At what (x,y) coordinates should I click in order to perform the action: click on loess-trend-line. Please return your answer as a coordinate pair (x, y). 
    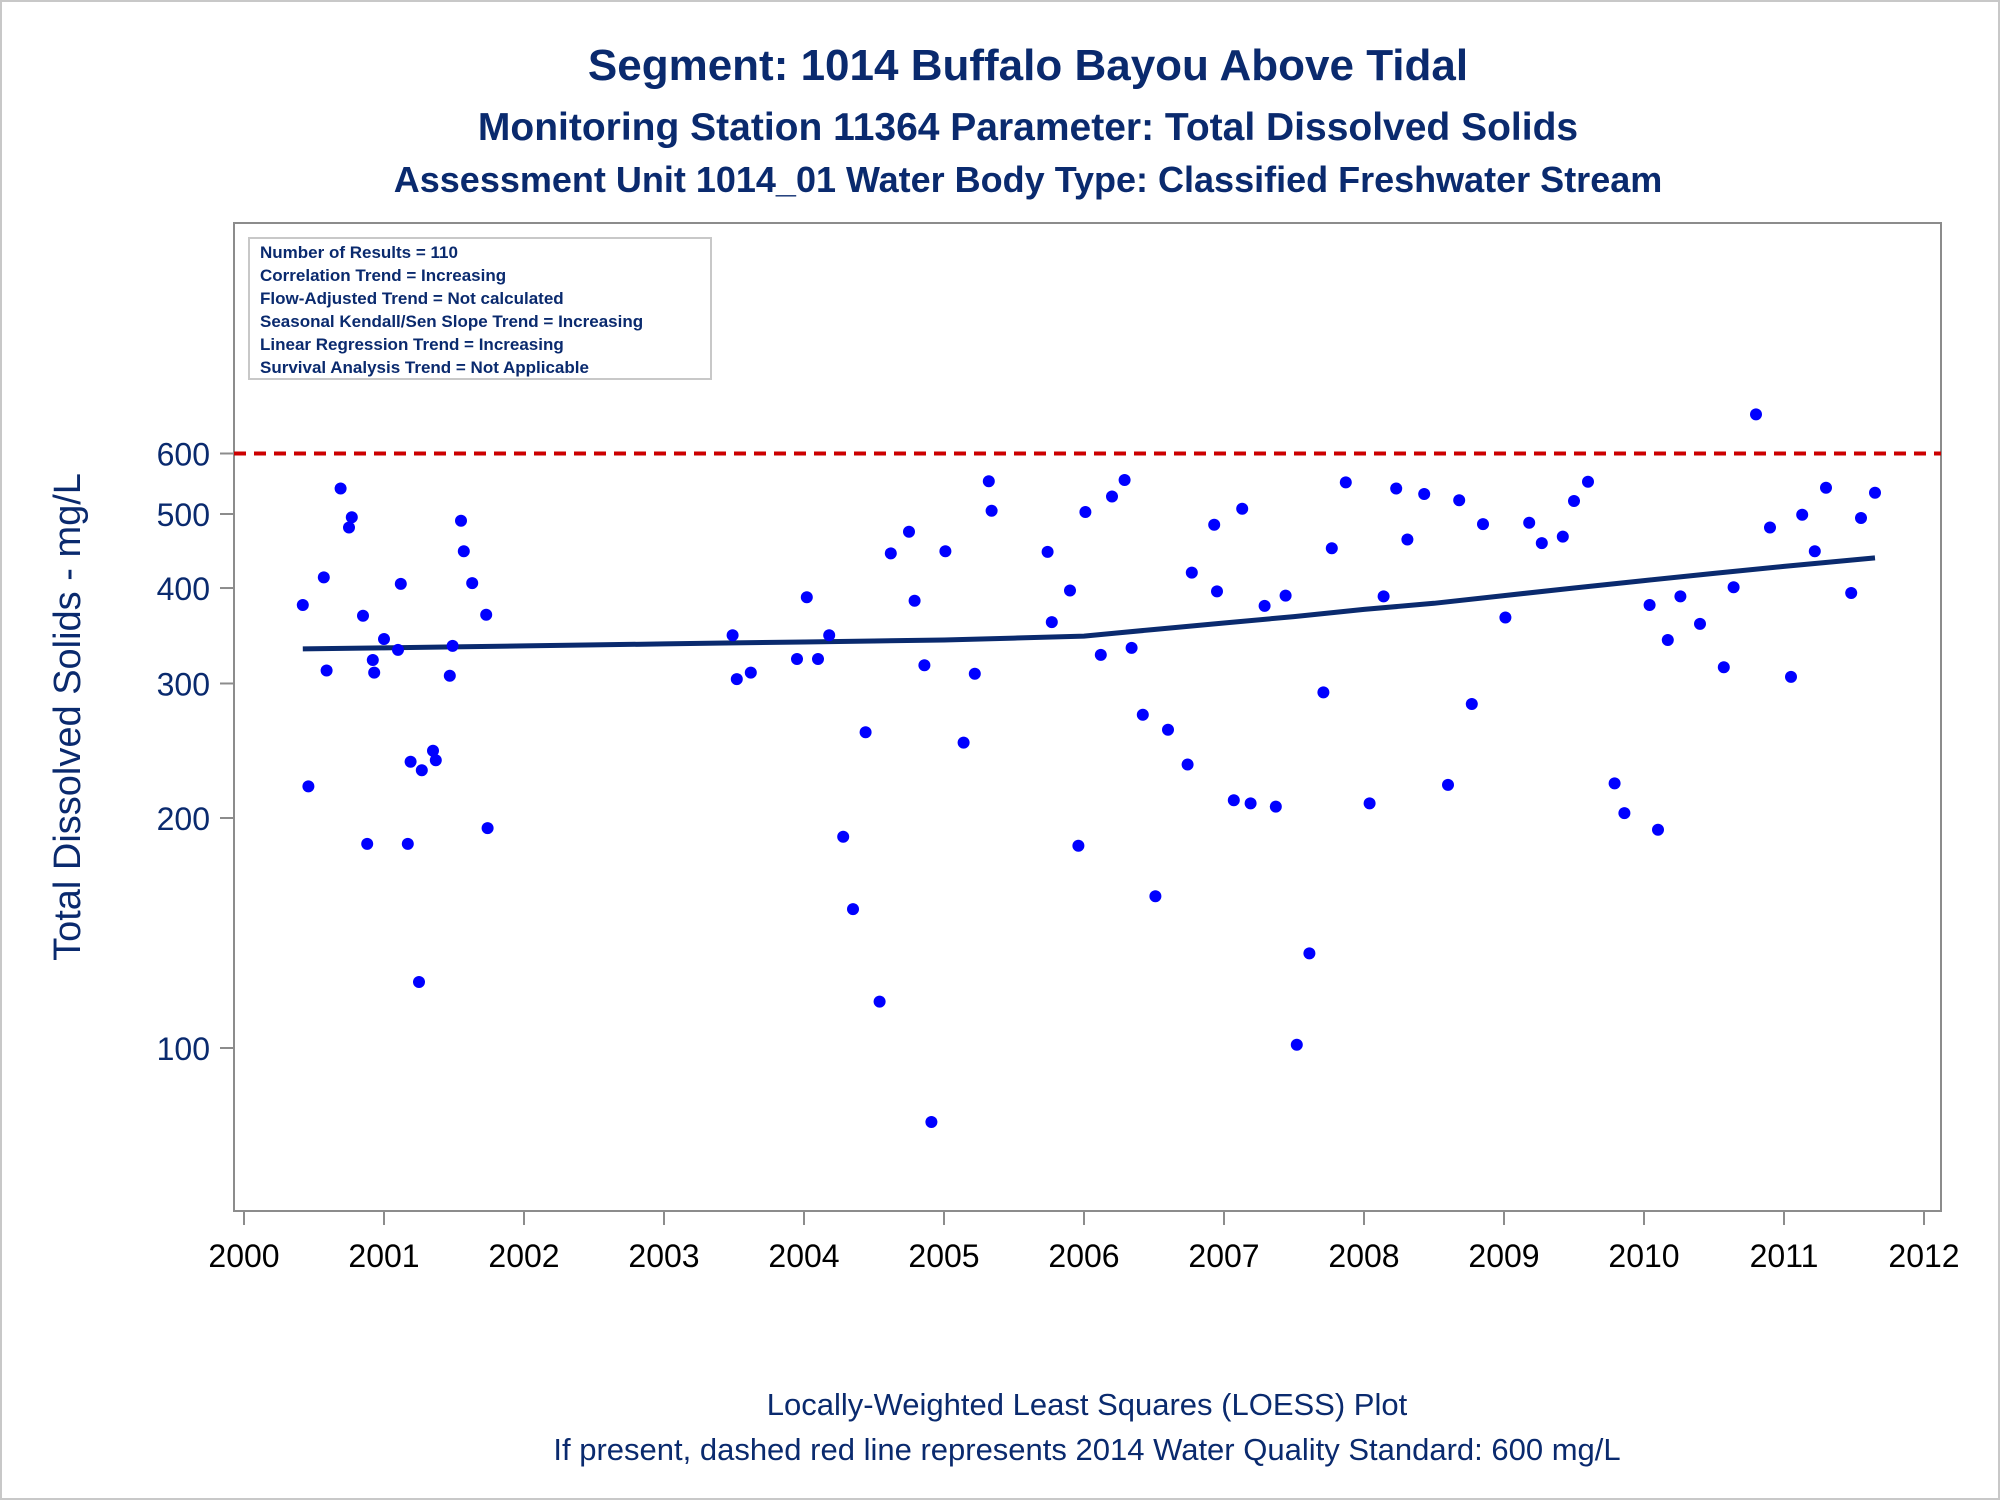
    Looking at the image, I should click on (1089, 603).